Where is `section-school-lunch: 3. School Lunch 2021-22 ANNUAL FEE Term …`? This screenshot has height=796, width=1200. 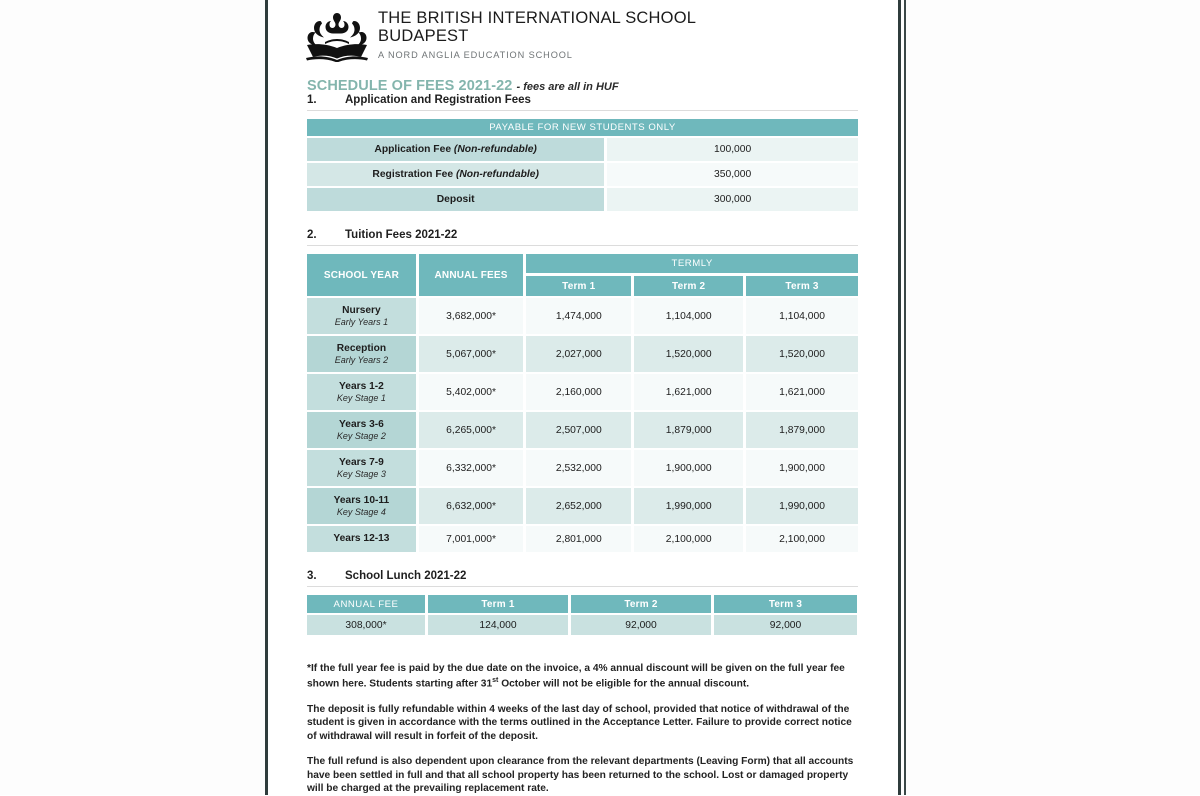
section-school-lunch: 3. School Lunch 2021-22 ANNUAL FEE Term … is located at coordinates (582, 602).